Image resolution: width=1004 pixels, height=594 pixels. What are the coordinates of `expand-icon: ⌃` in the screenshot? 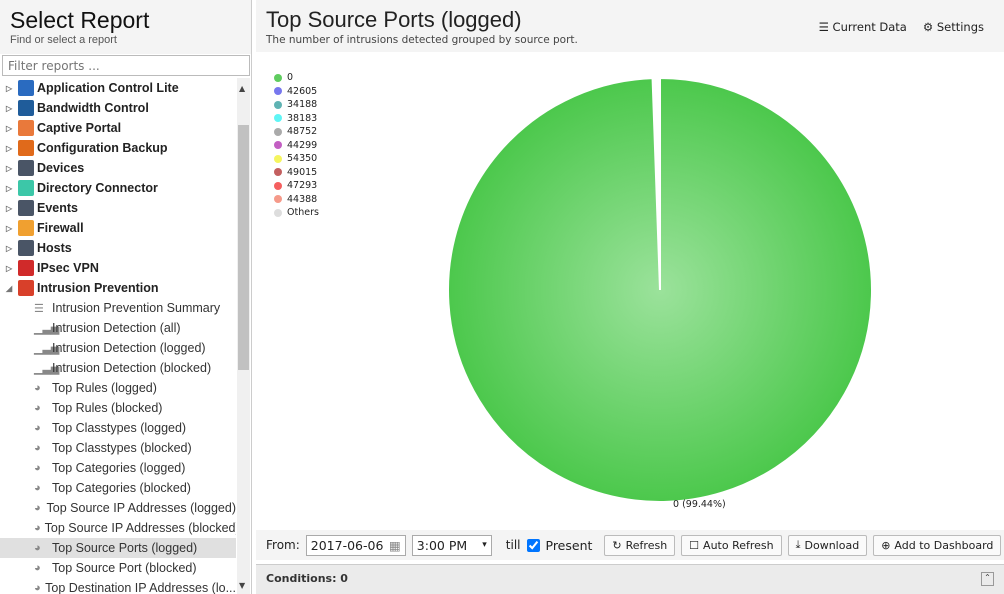 It's located at (987, 579).